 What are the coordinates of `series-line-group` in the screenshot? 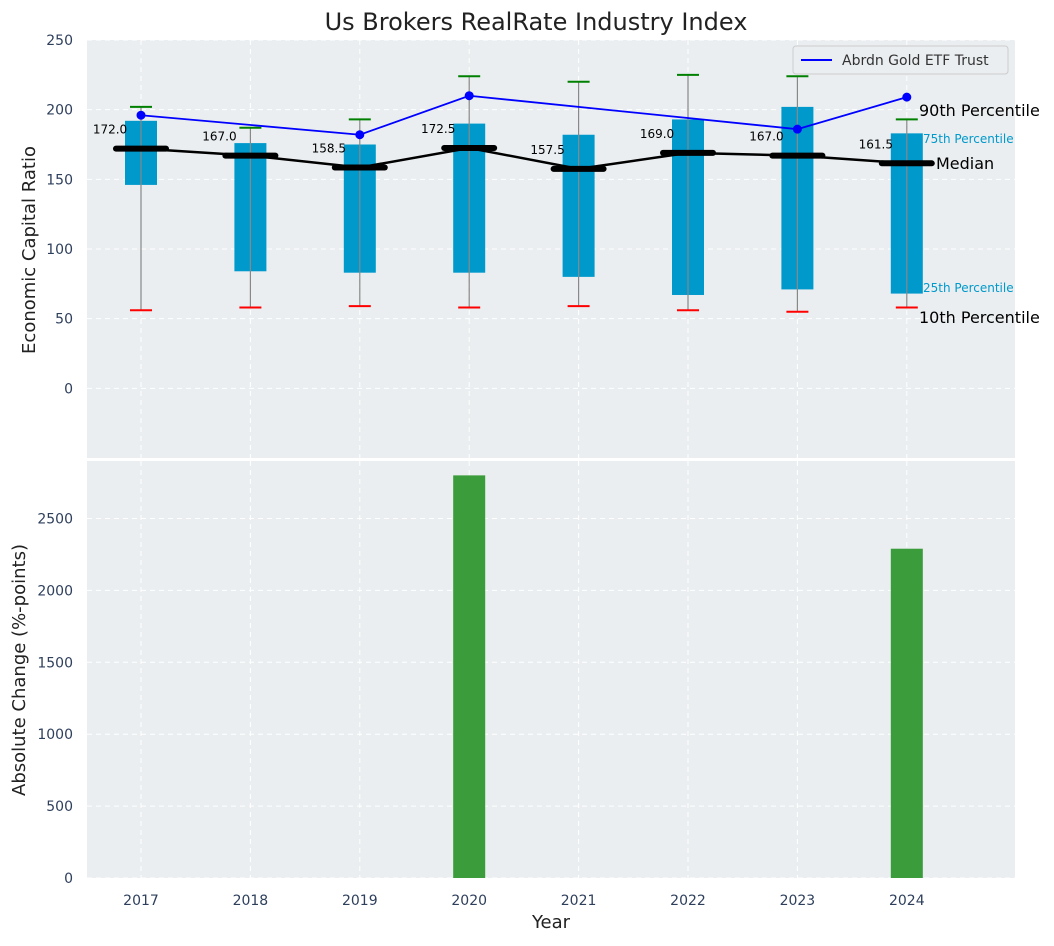 It's located at (524, 115).